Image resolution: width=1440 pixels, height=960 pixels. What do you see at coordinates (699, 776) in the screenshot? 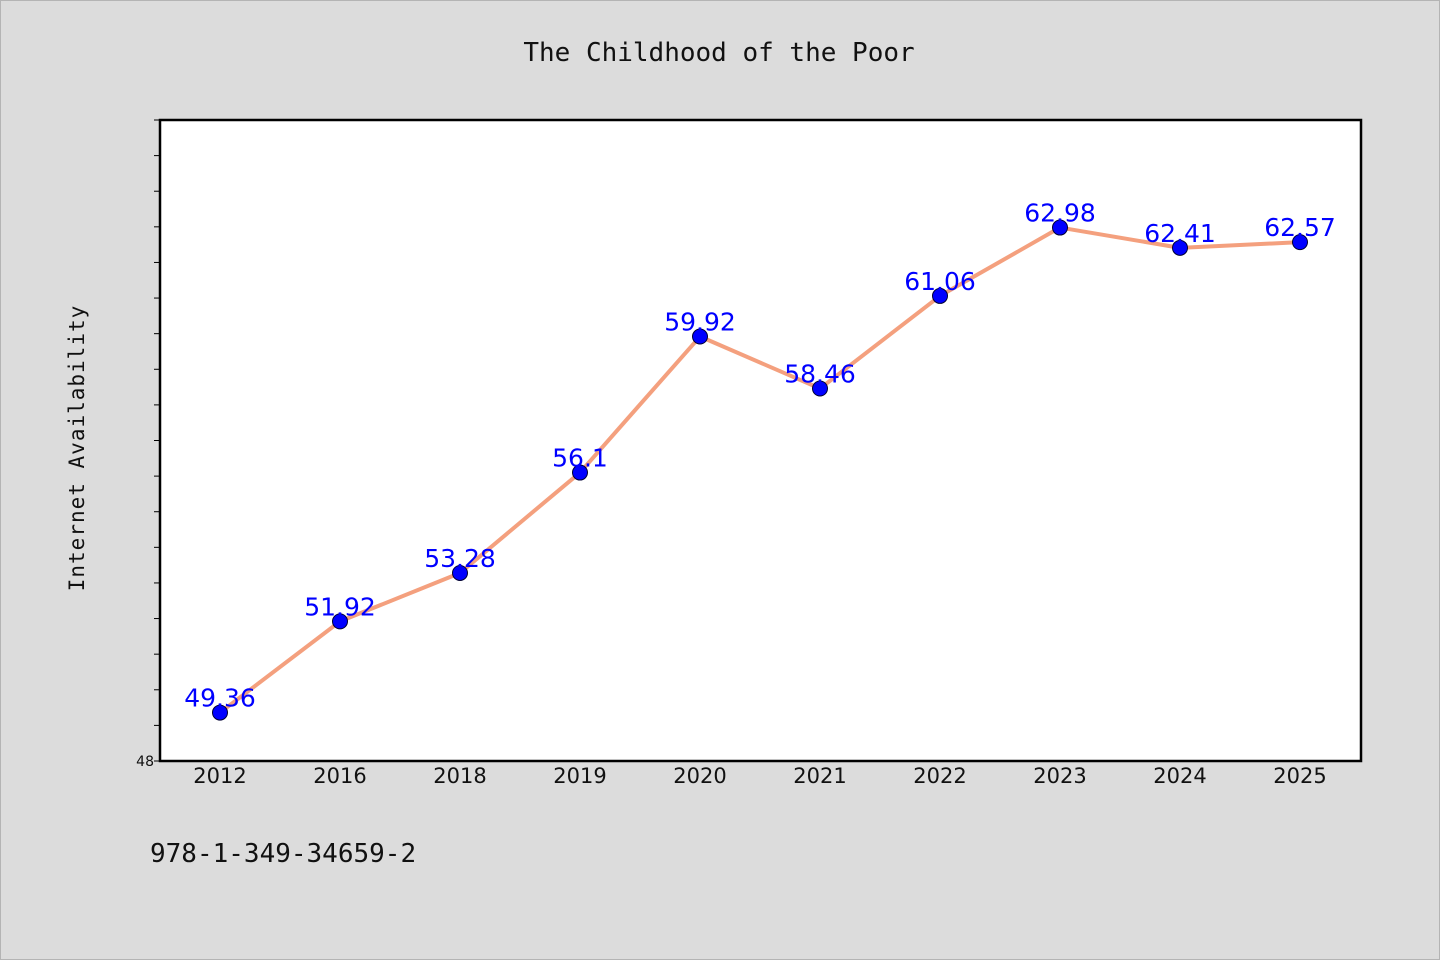
I see `x-tick-label: 2020` at bounding box center [699, 776].